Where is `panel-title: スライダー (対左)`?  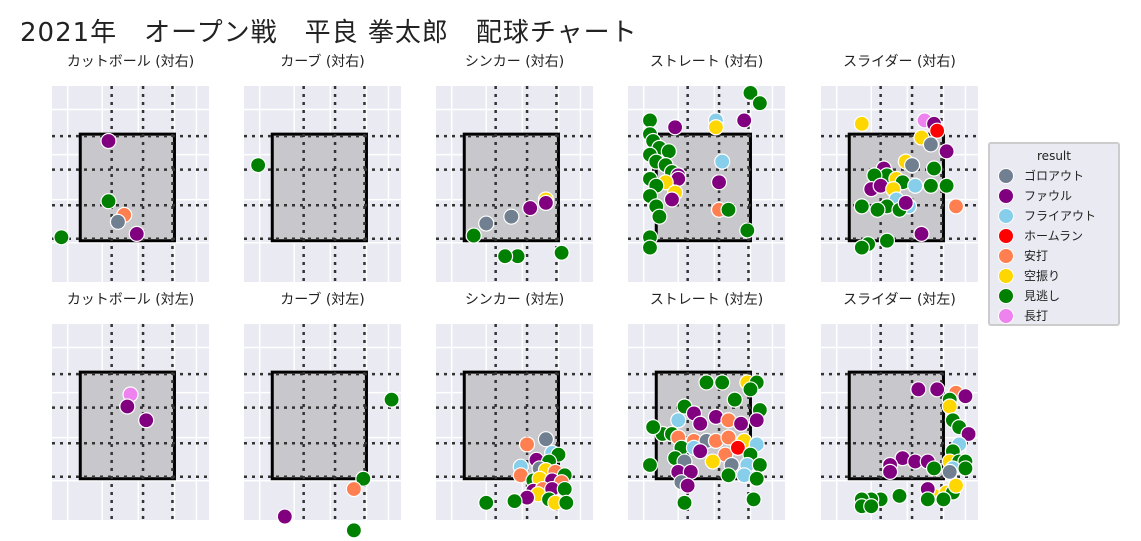 panel-title: スライダー (対左) is located at coordinates (899, 300).